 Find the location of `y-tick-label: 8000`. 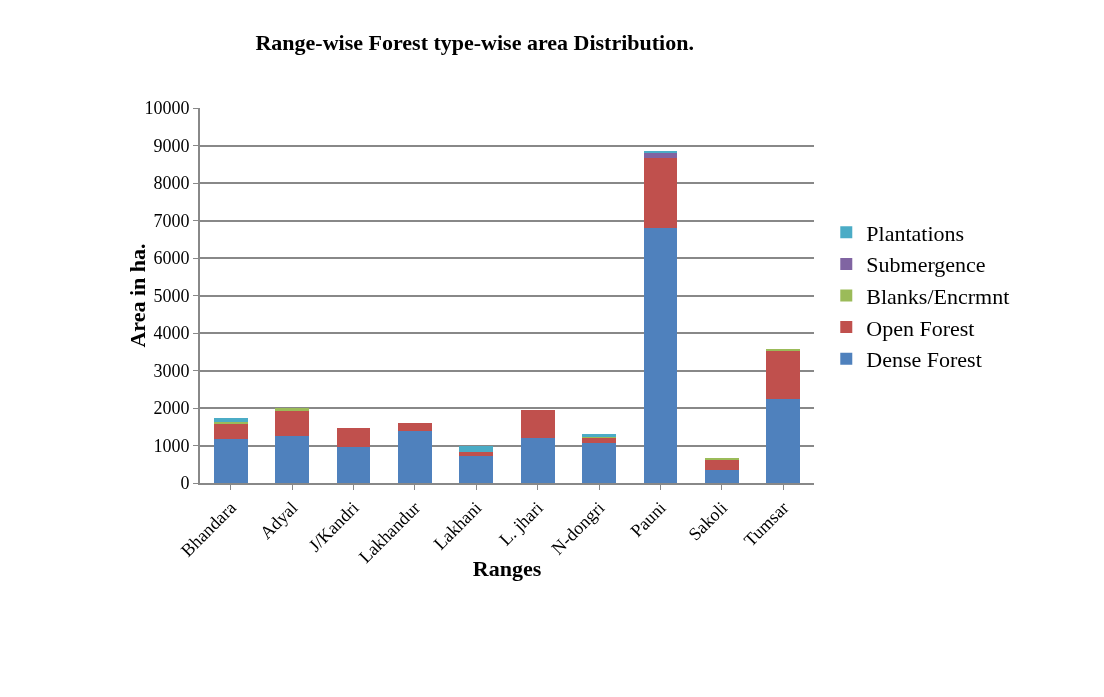

y-tick-label: 8000 is located at coordinates (171, 183).